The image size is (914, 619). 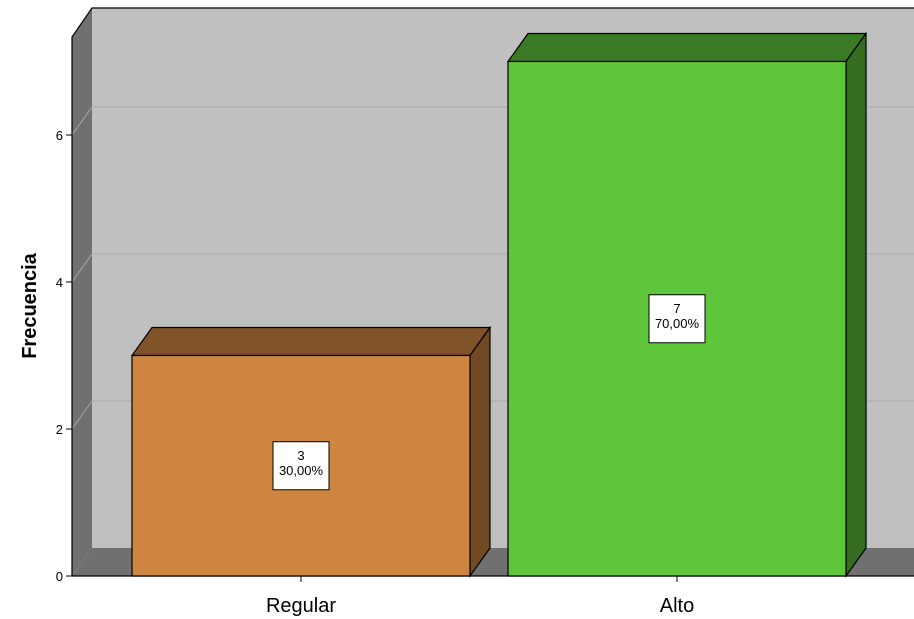 What do you see at coordinates (59, 576) in the screenshot?
I see `y-tick-label: 0` at bounding box center [59, 576].